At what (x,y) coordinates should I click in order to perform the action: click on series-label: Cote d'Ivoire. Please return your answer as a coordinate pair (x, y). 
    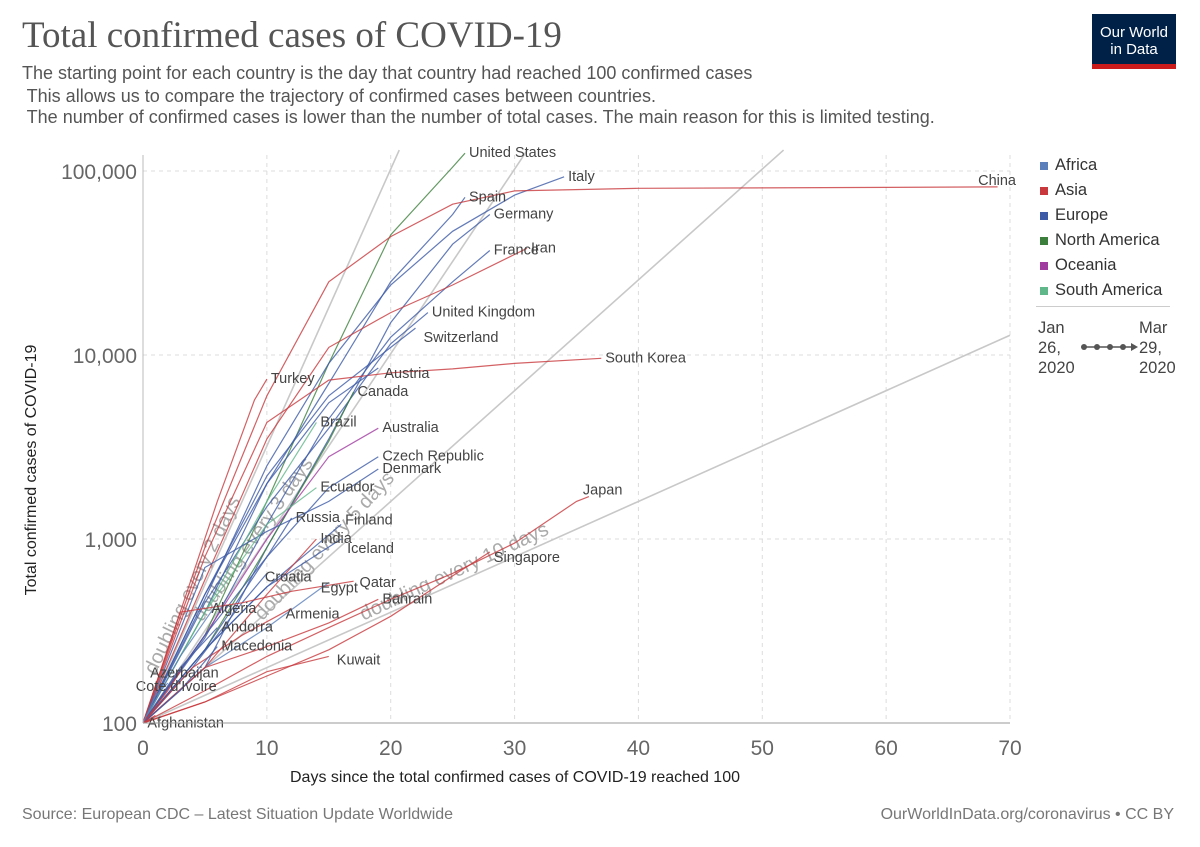
    Looking at the image, I should click on (176, 687).